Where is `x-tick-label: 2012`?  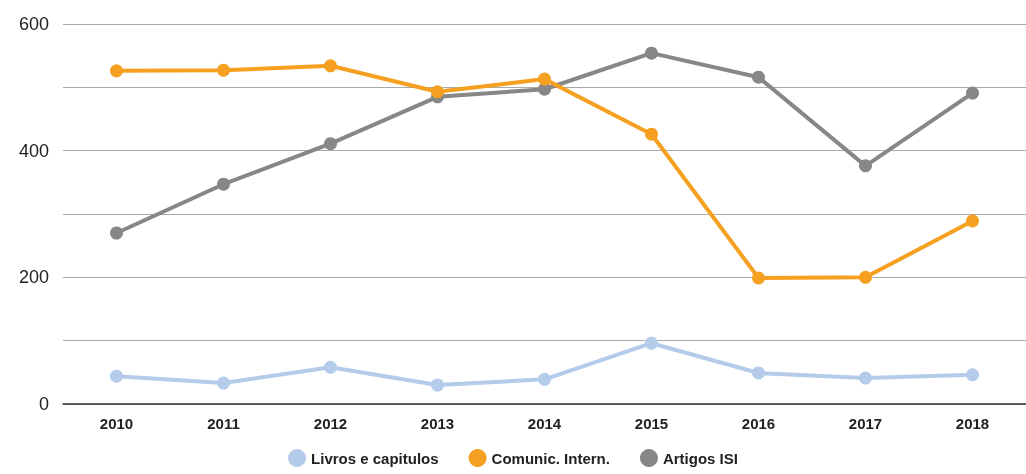 x-tick-label: 2012 is located at coordinates (330, 423).